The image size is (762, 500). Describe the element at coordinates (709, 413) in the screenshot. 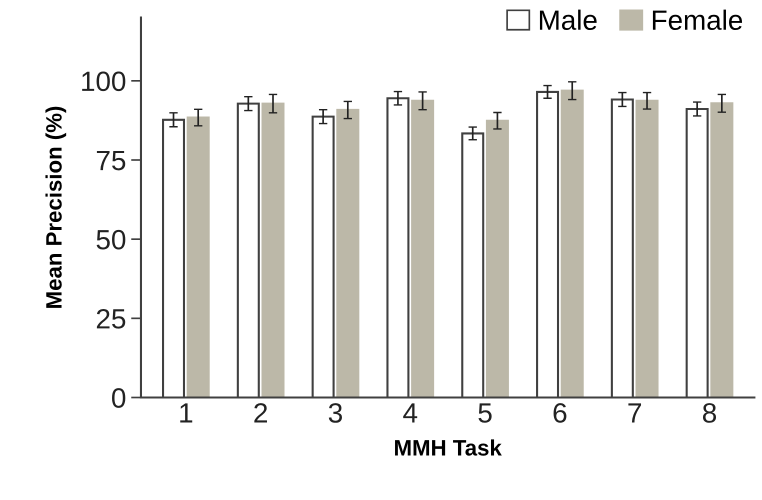

I see `x-tick-label: 8` at that location.